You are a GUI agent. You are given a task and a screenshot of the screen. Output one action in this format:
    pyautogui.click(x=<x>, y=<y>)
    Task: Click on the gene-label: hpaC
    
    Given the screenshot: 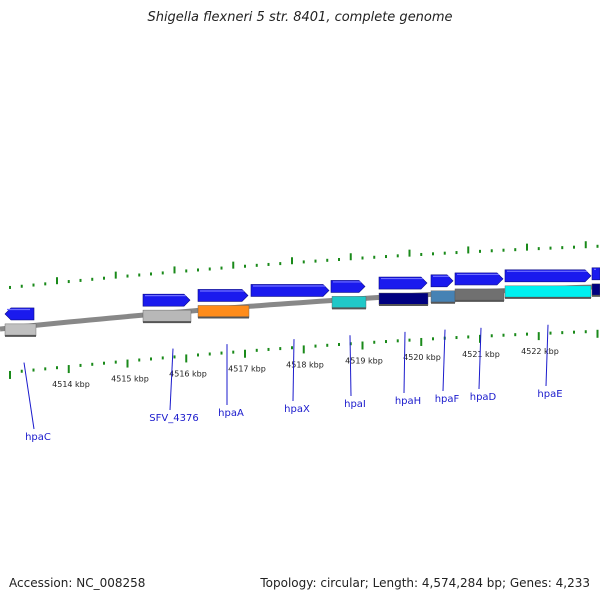 What is the action you would take?
    pyautogui.click(x=38, y=437)
    